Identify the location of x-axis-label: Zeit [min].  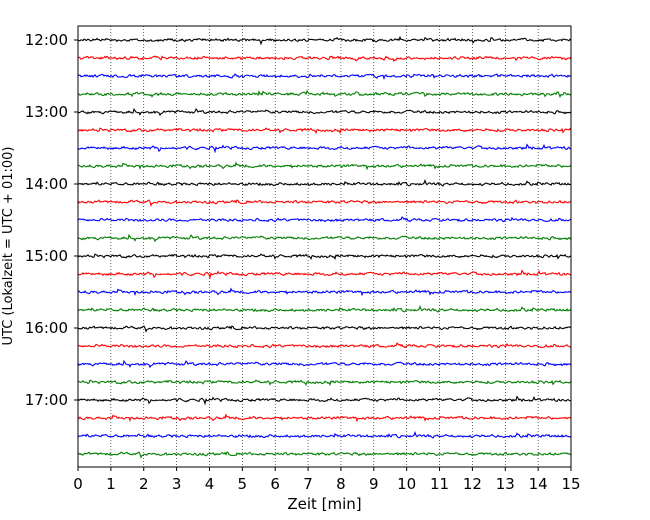
(324, 504).